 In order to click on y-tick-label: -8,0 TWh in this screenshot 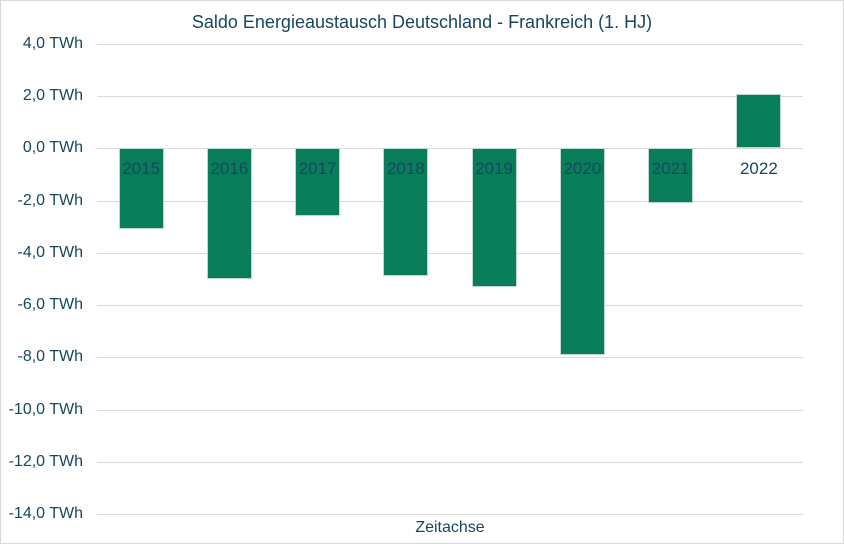, I will do `click(50, 357)`.